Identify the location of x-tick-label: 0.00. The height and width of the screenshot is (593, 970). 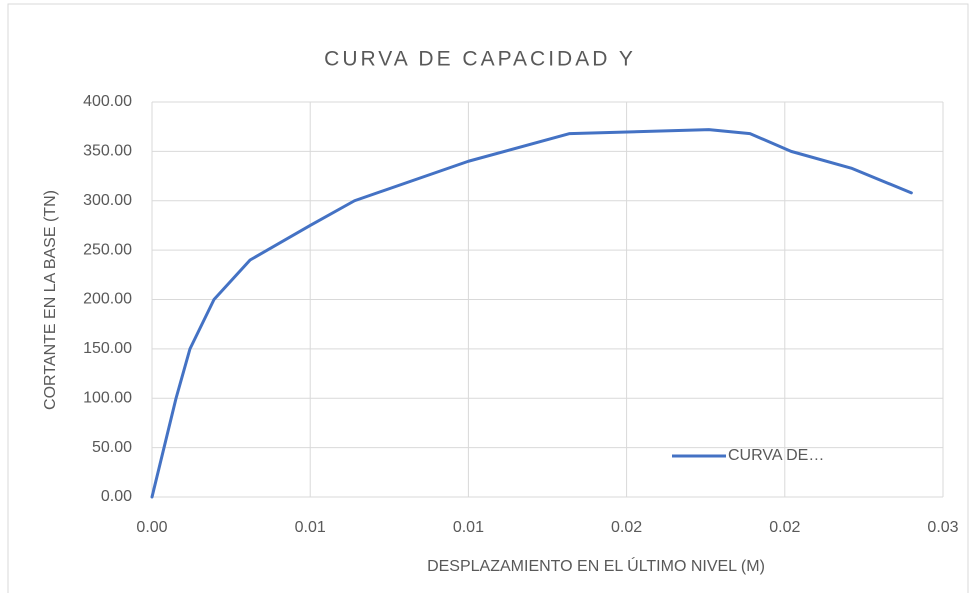
(151, 527).